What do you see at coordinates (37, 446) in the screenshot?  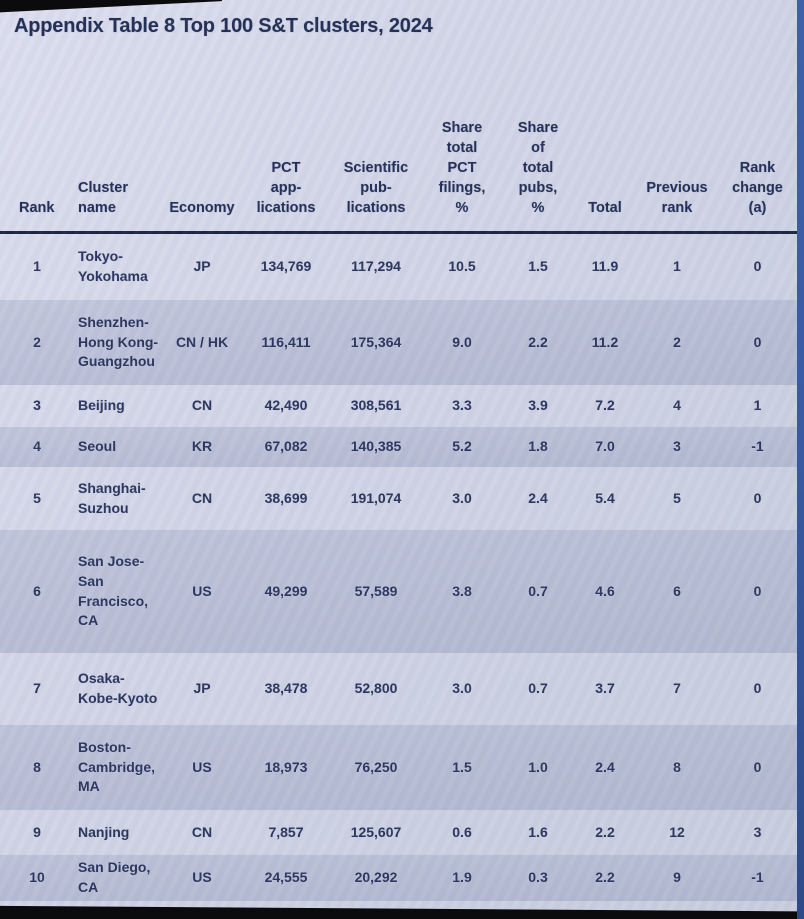 I see `cell-rank: 4` at bounding box center [37, 446].